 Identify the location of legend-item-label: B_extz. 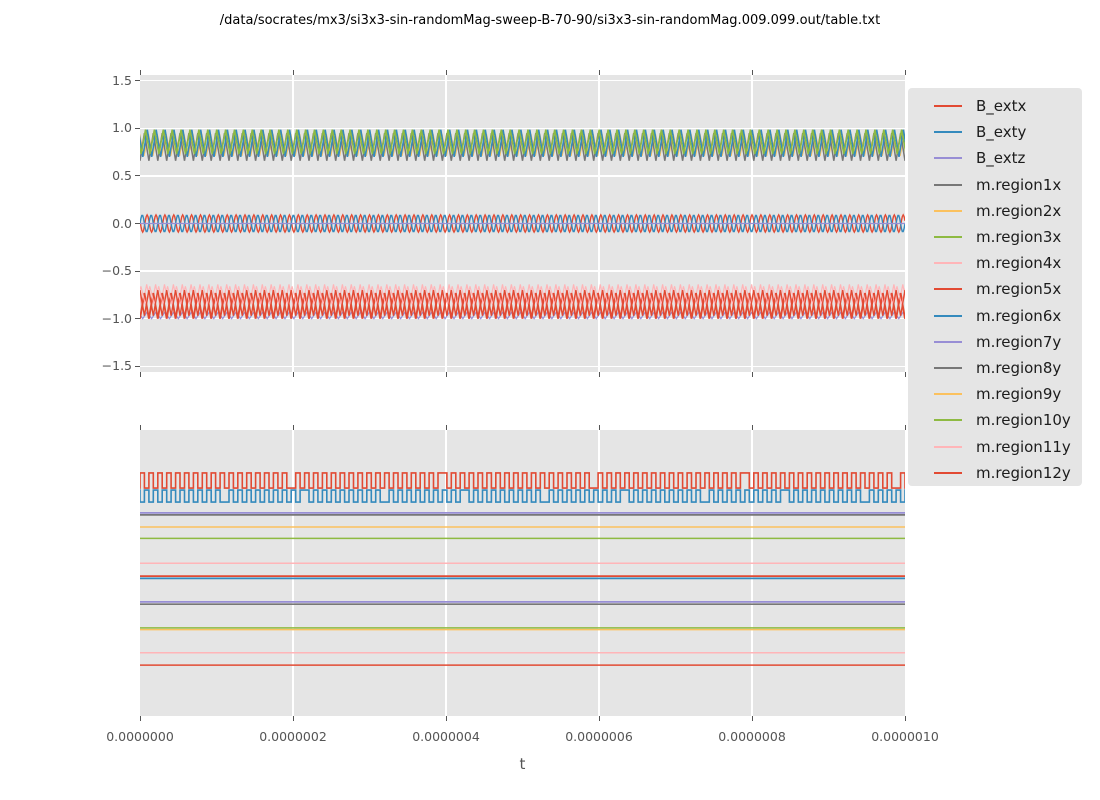
(1001, 158).